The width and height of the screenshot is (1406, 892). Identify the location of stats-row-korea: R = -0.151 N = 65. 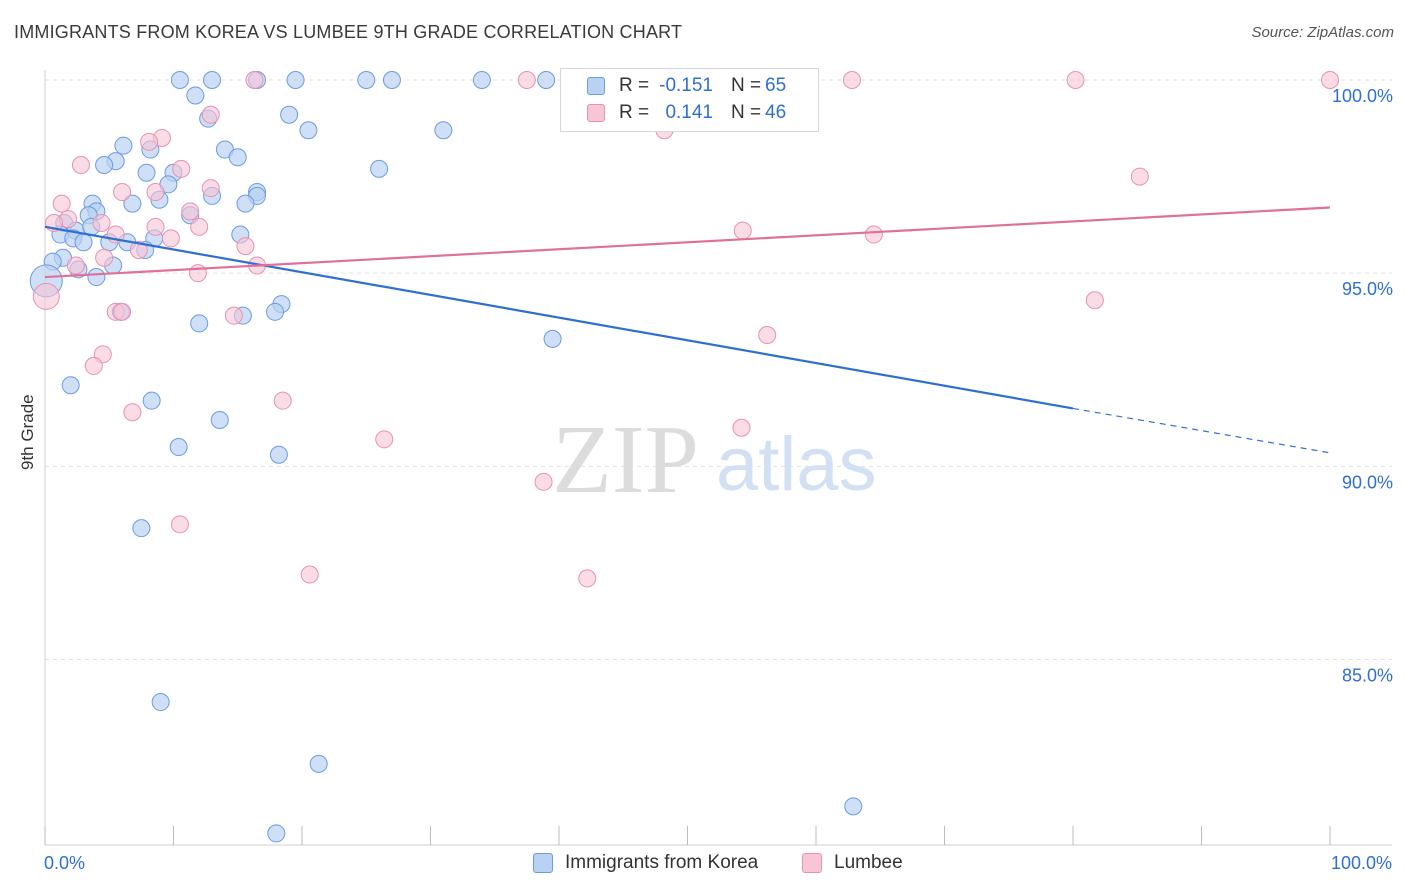
(673, 86).